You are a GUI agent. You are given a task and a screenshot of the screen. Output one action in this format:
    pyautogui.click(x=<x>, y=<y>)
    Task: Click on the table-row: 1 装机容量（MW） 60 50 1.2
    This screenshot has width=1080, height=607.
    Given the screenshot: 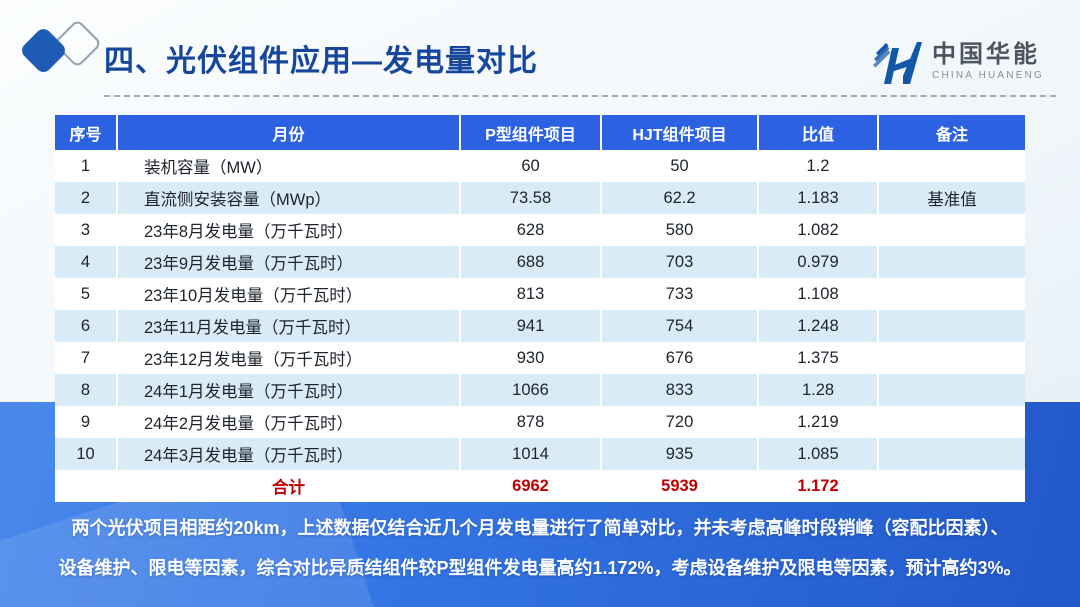 What is the action you would take?
    pyautogui.click(x=540, y=166)
    